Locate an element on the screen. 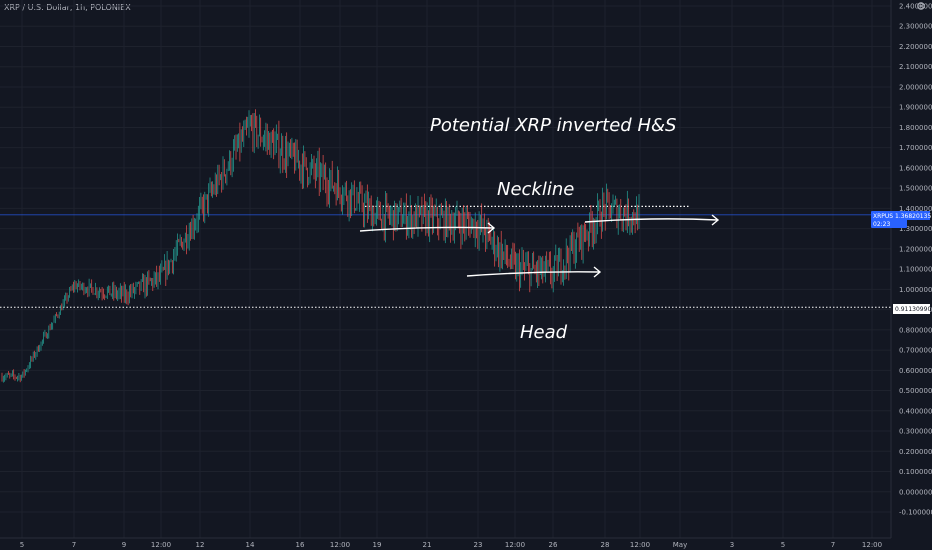 This screenshot has height=550, width=932. arrow-right-shoulder is located at coordinates (651, 220).